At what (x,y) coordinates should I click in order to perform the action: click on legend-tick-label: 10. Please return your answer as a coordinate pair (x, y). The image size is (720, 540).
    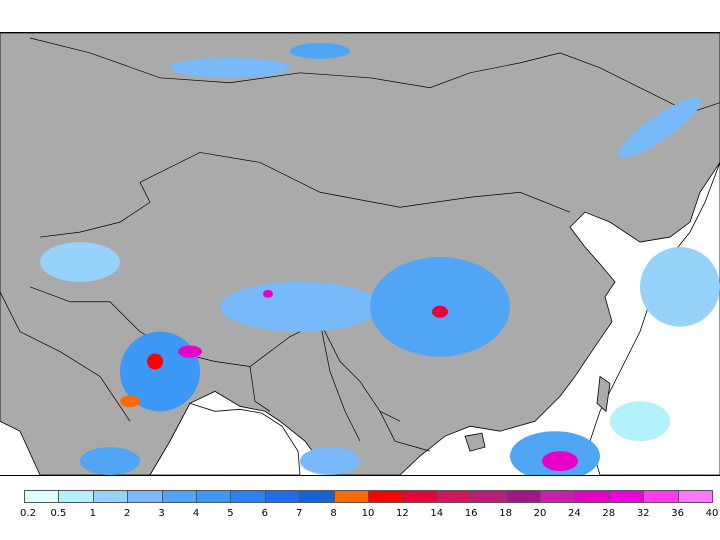
    Looking at the image, I should click on (368, 513).